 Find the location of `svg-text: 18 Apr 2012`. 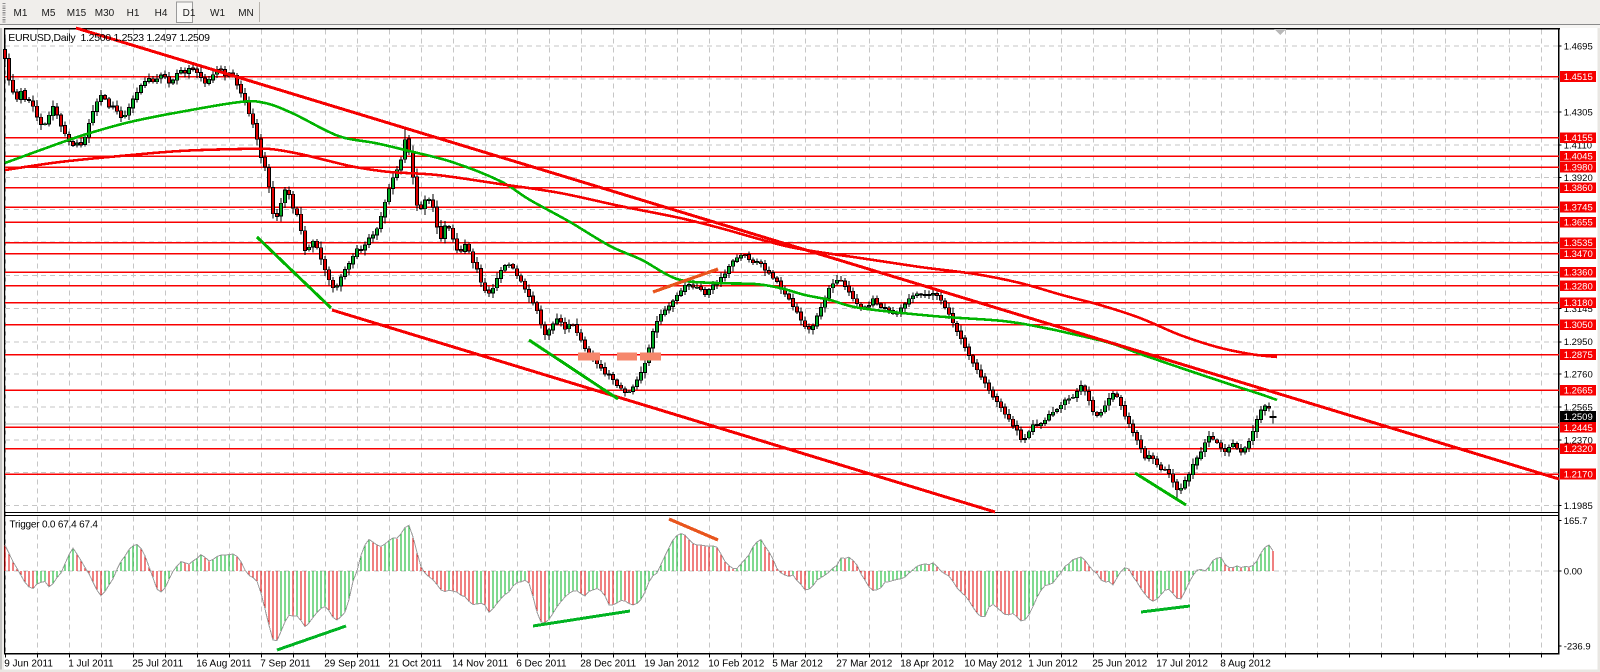

svg-text: 18 Apr 2012 is located at coordinates (927, 663).